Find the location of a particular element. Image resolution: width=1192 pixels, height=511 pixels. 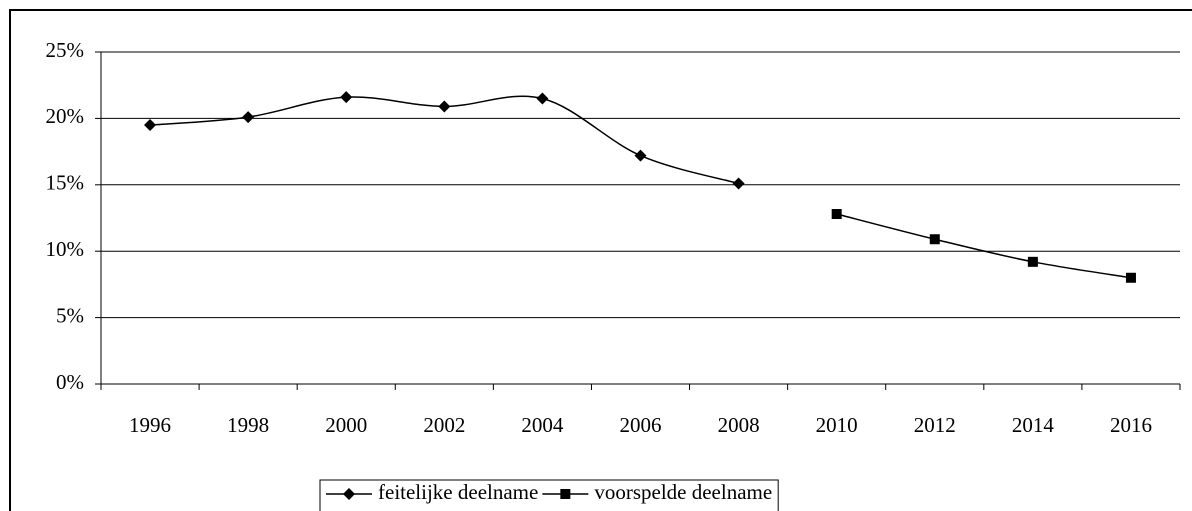

x-tick-label: 2000 is located at coordinates (346, 425).